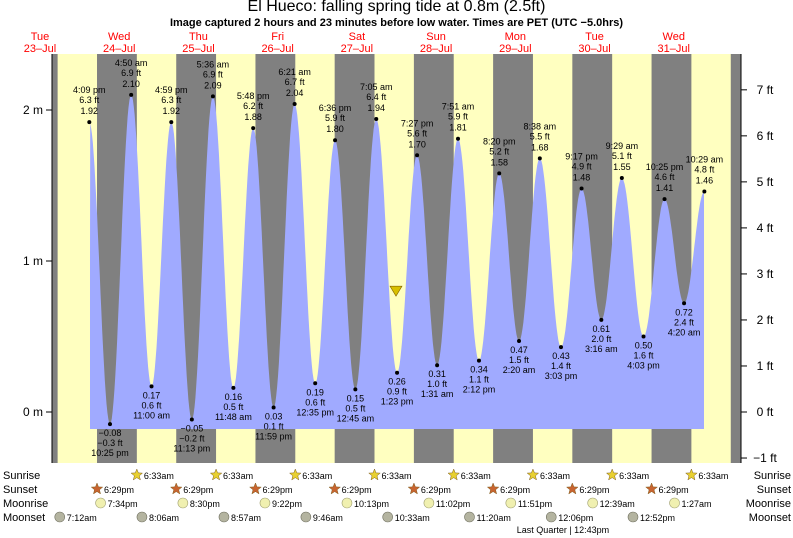  Describe the element at coordinates (499, 162) in the screenshot. I see `extreme-height-m: 1.58` at that location.